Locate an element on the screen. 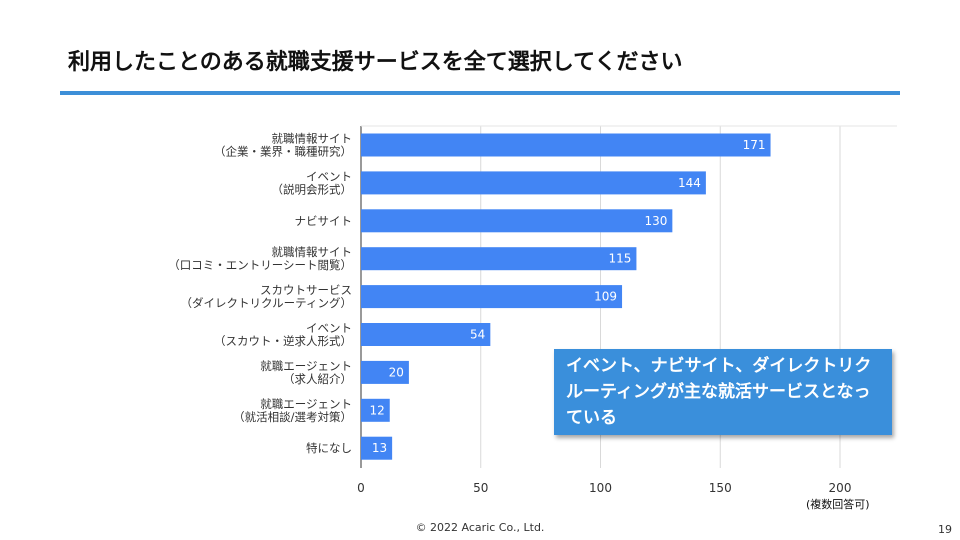 The width and height of the screenshot is (960, 540). x-tick-label: 200 is located at coordinates (840, 488).